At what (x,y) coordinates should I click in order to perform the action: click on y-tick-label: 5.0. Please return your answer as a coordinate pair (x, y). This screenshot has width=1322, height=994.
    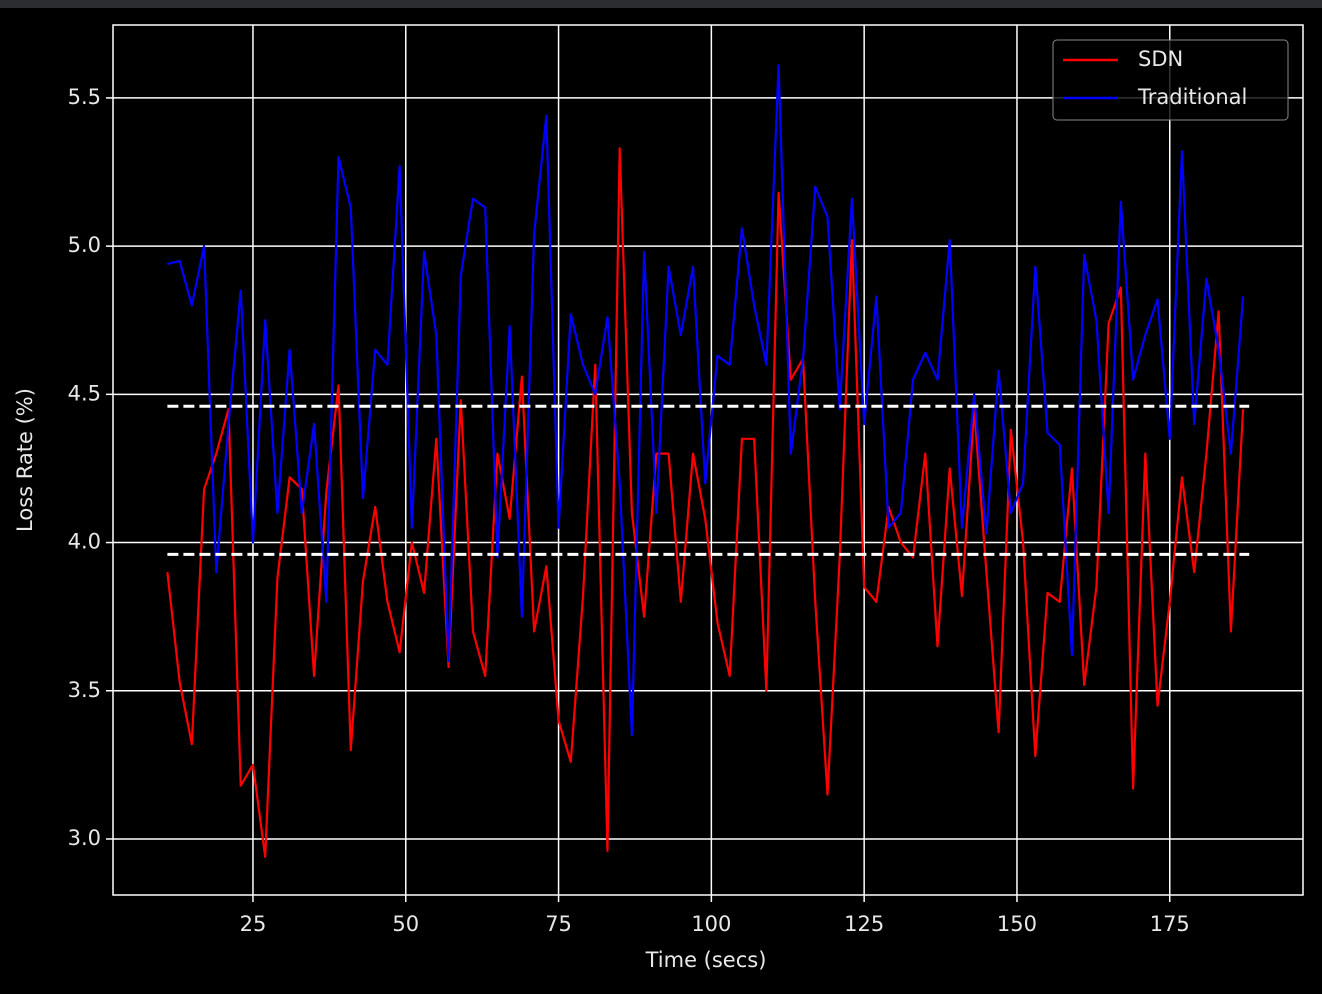
    Looking at the image, I should click on (84, 245).